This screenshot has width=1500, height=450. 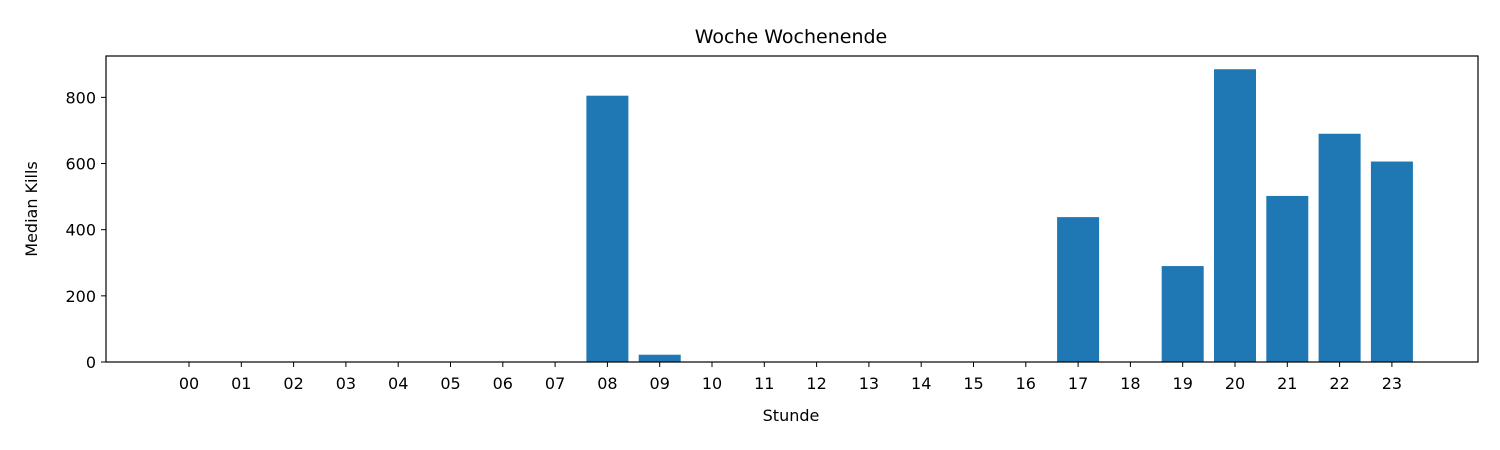 I want to click on x-tick-label-16: 16, so click(x=1026, y=383).